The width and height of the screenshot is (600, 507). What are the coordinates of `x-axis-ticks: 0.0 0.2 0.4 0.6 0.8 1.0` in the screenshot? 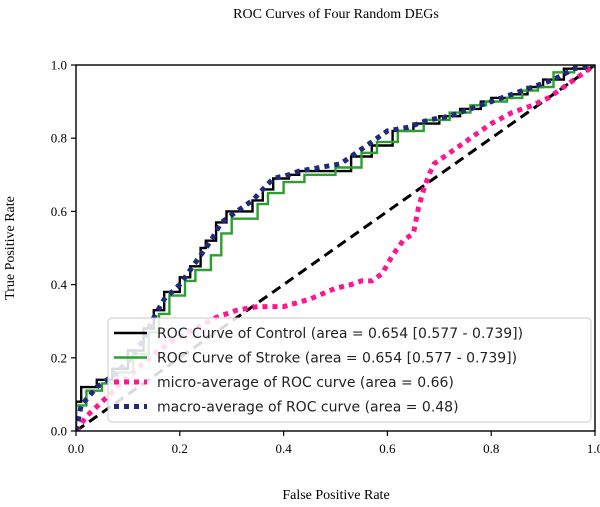 It's located at (334, 443).